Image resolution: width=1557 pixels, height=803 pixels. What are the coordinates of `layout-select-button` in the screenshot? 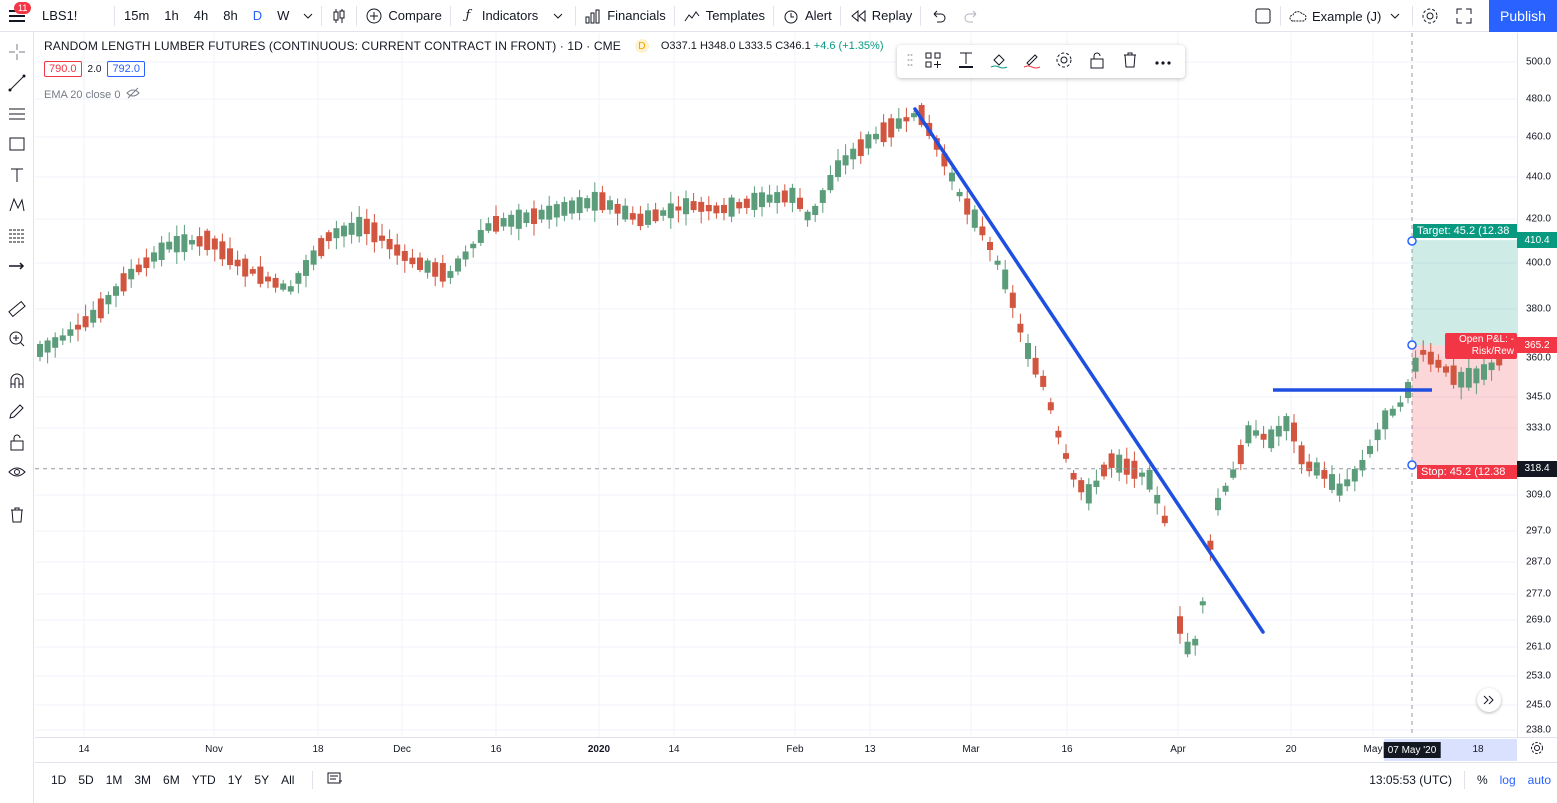 It's located at (1263, 16).